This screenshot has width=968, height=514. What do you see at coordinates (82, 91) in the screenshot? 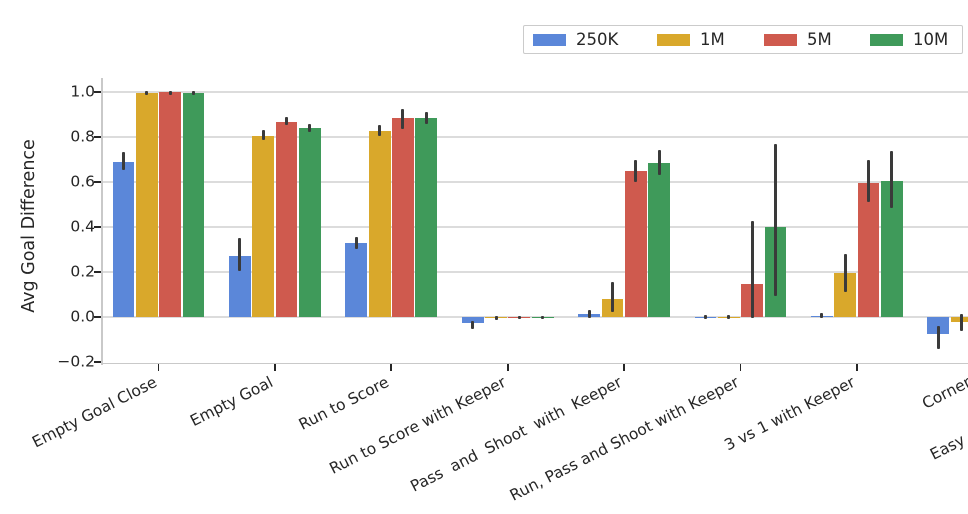
I see `y-tick-label: 1.0` at bounding box center [82, 91].